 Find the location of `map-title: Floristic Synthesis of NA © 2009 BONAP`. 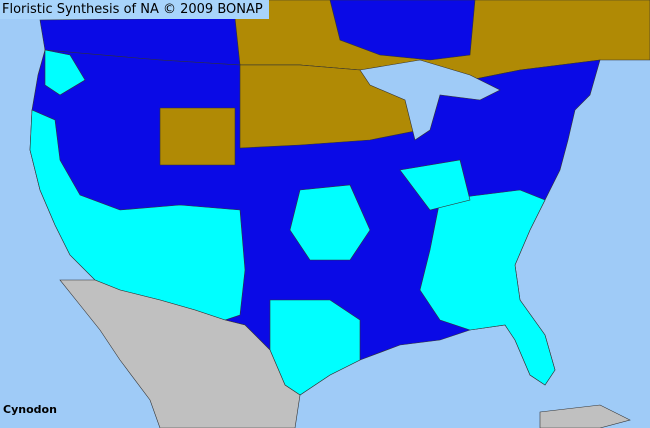

map-title: Floristic Synthesis of NA © 2009 BONAP is located at coordinates (134, 9).